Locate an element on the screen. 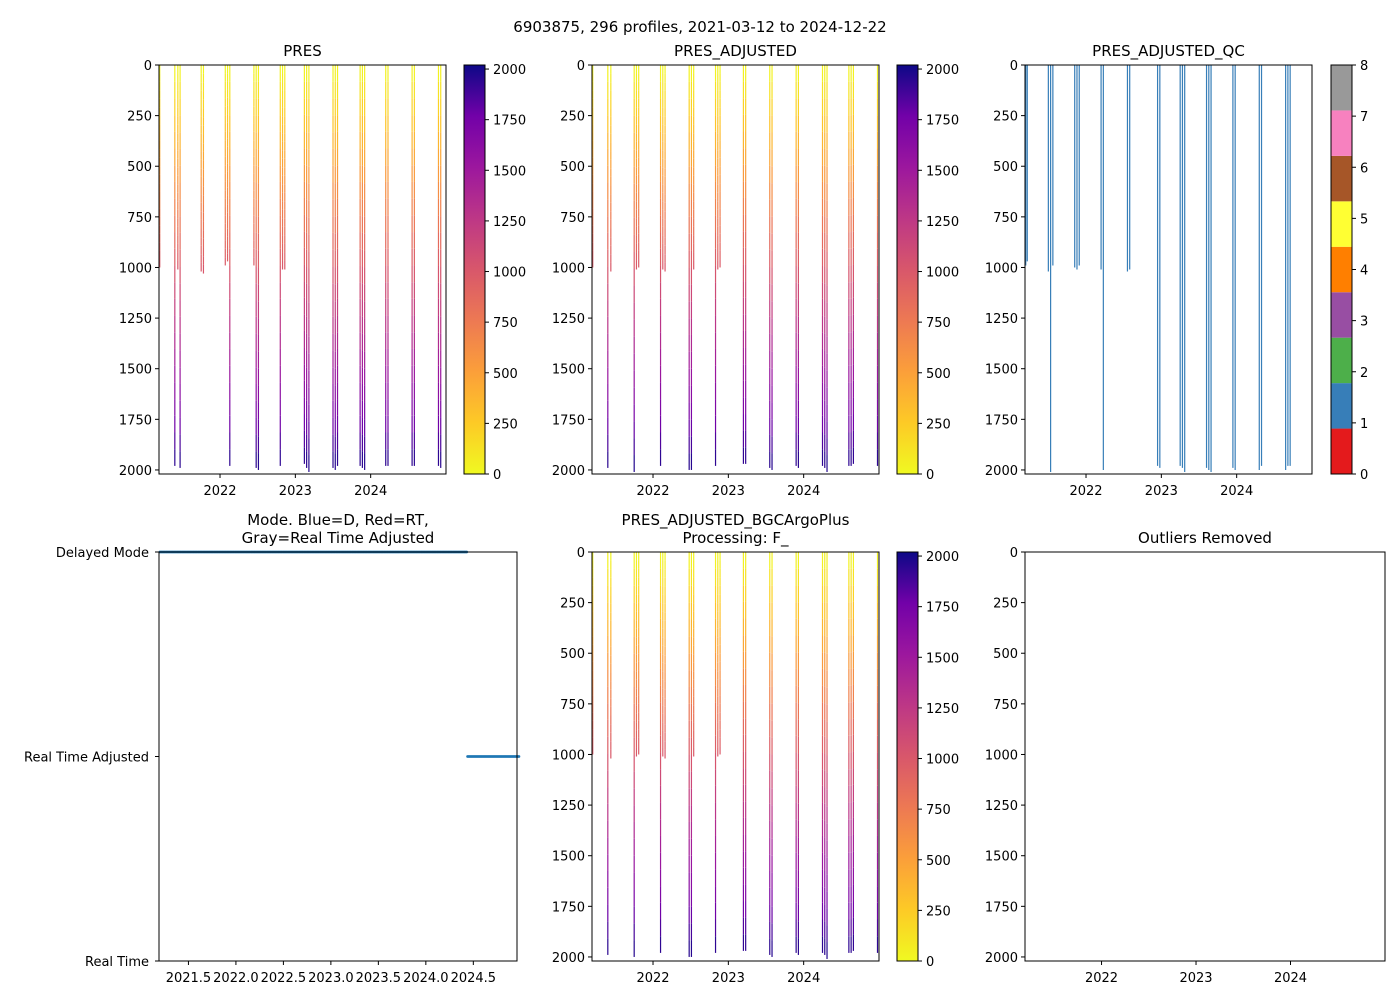  chart-title: Mode. Blue=D, Red=RT, is located at coordinates (338, 520).